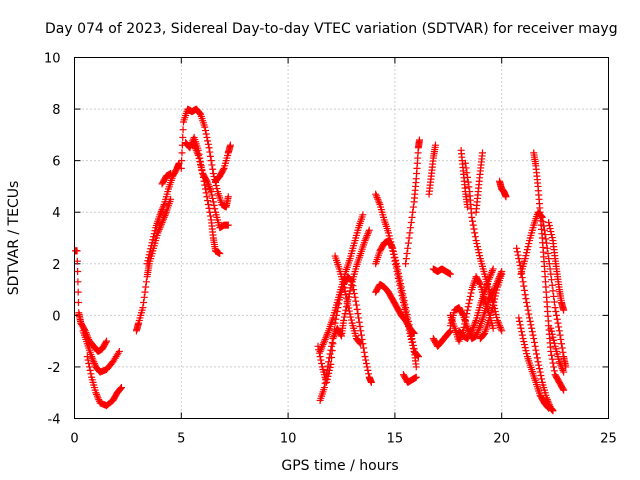  Describe the element at coordinates (56, 162) in the screenshot. I see `y-tick-label: 6` at that location.